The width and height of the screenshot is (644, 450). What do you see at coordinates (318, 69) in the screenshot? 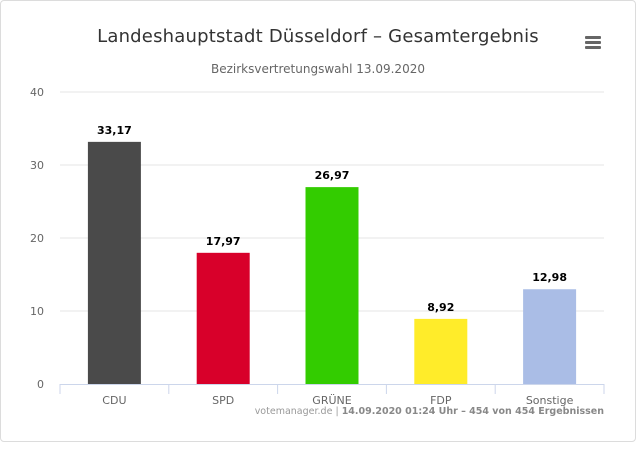
I see `chart-subtitle: Bezirksvertretungswahl 13.09.2020` at bounding box center [318, 69].